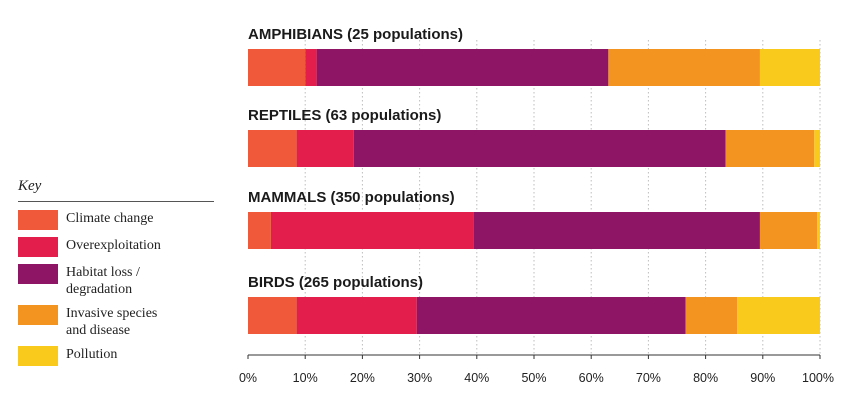 This screenshot has width=850, height=409. I want to click on category-label: MAMMALS (350 populations), so click(351, 197).